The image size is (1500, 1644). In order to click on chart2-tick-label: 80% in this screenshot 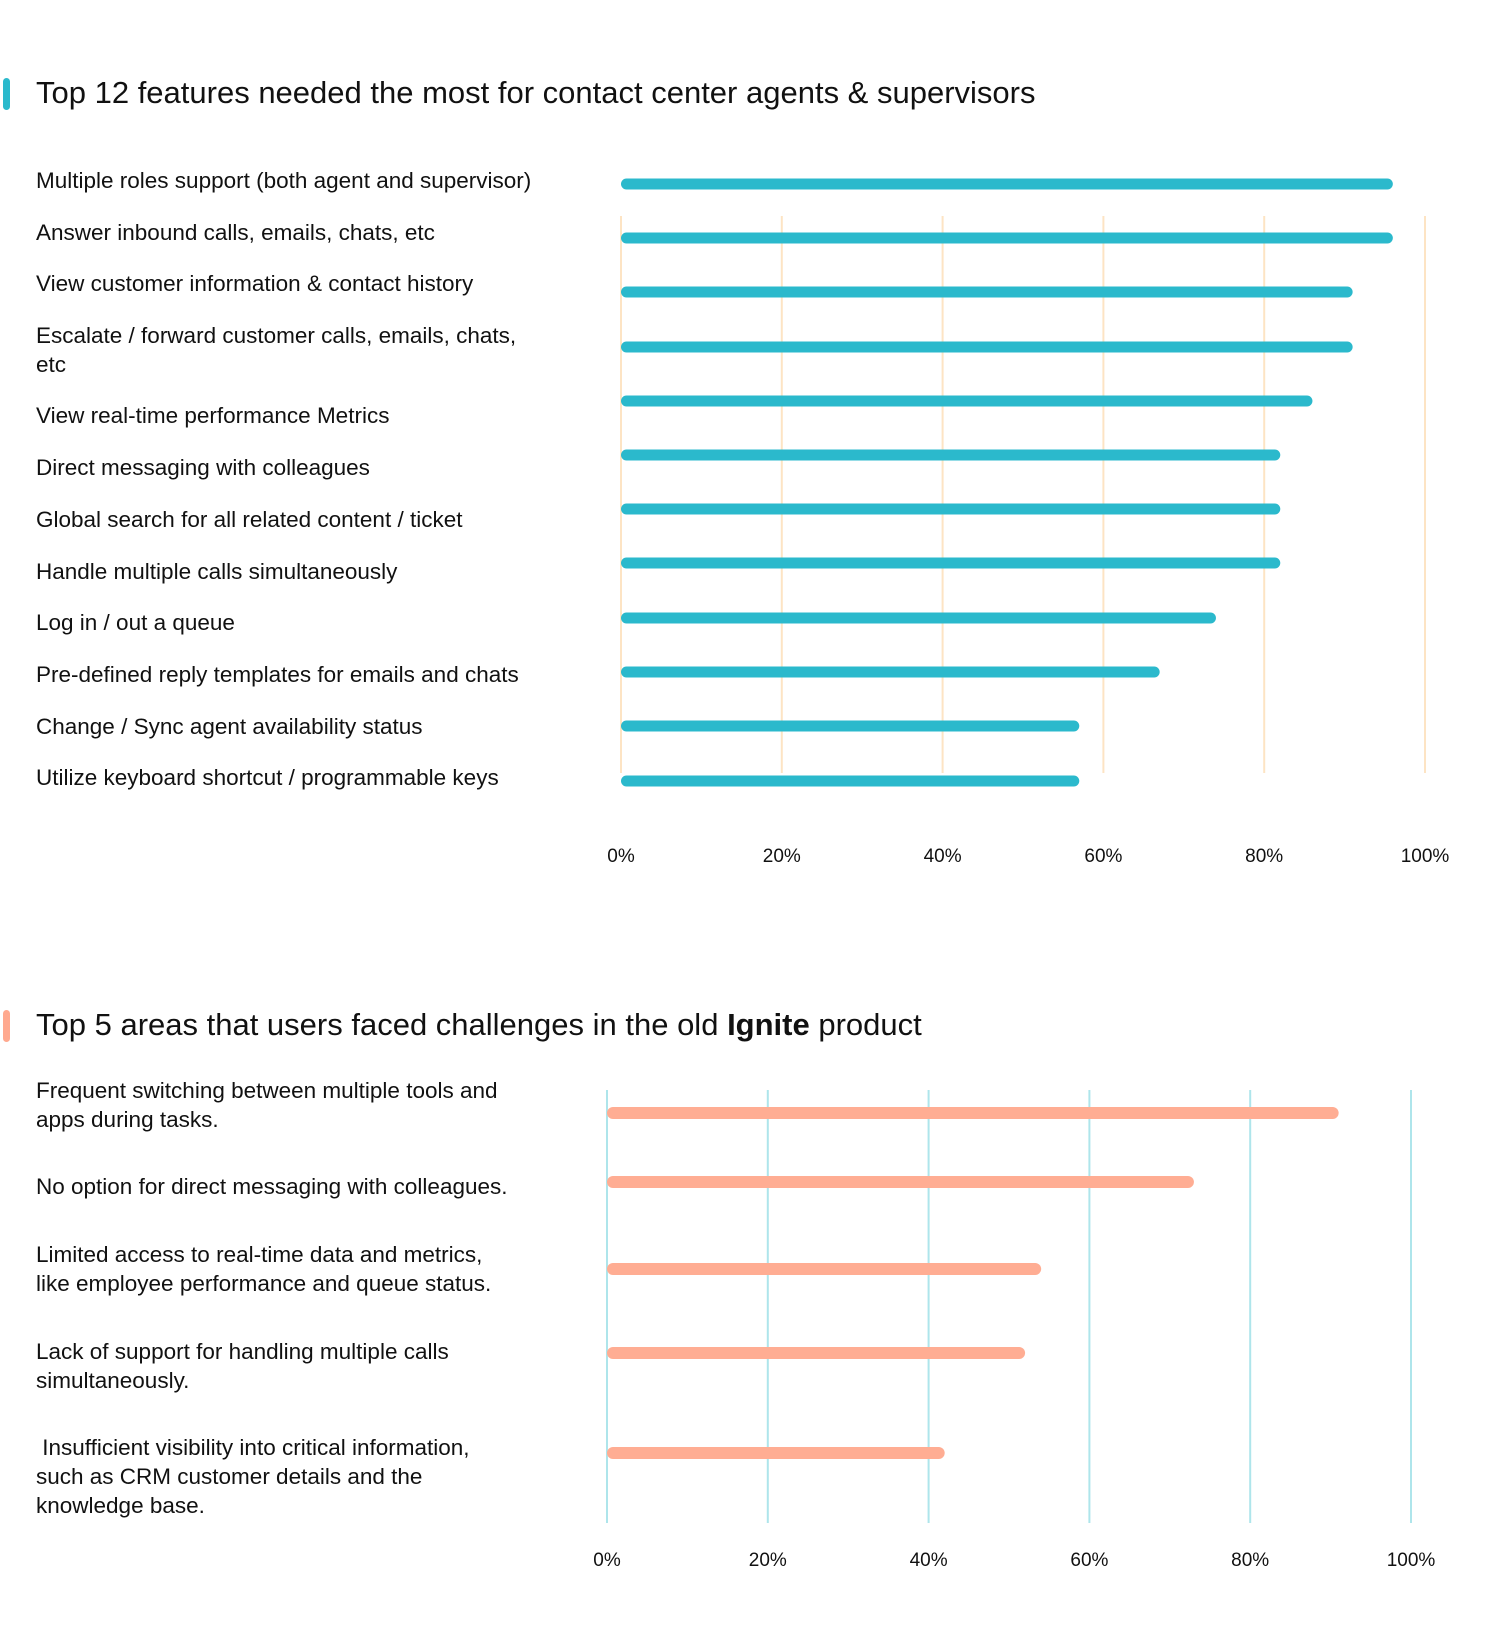, I will do `click(1250, 1560)`.